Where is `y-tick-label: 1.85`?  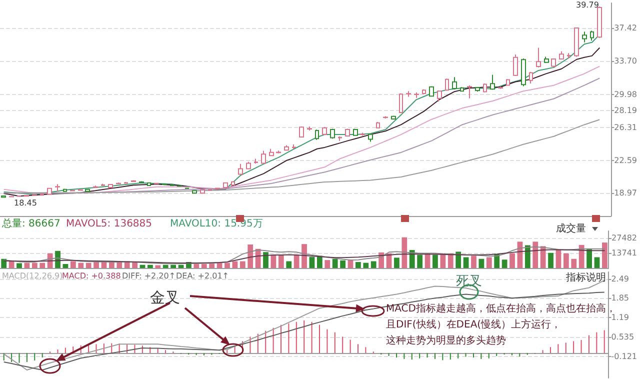 y-tick-label: 1.85 is located at coordinates (620, 298).